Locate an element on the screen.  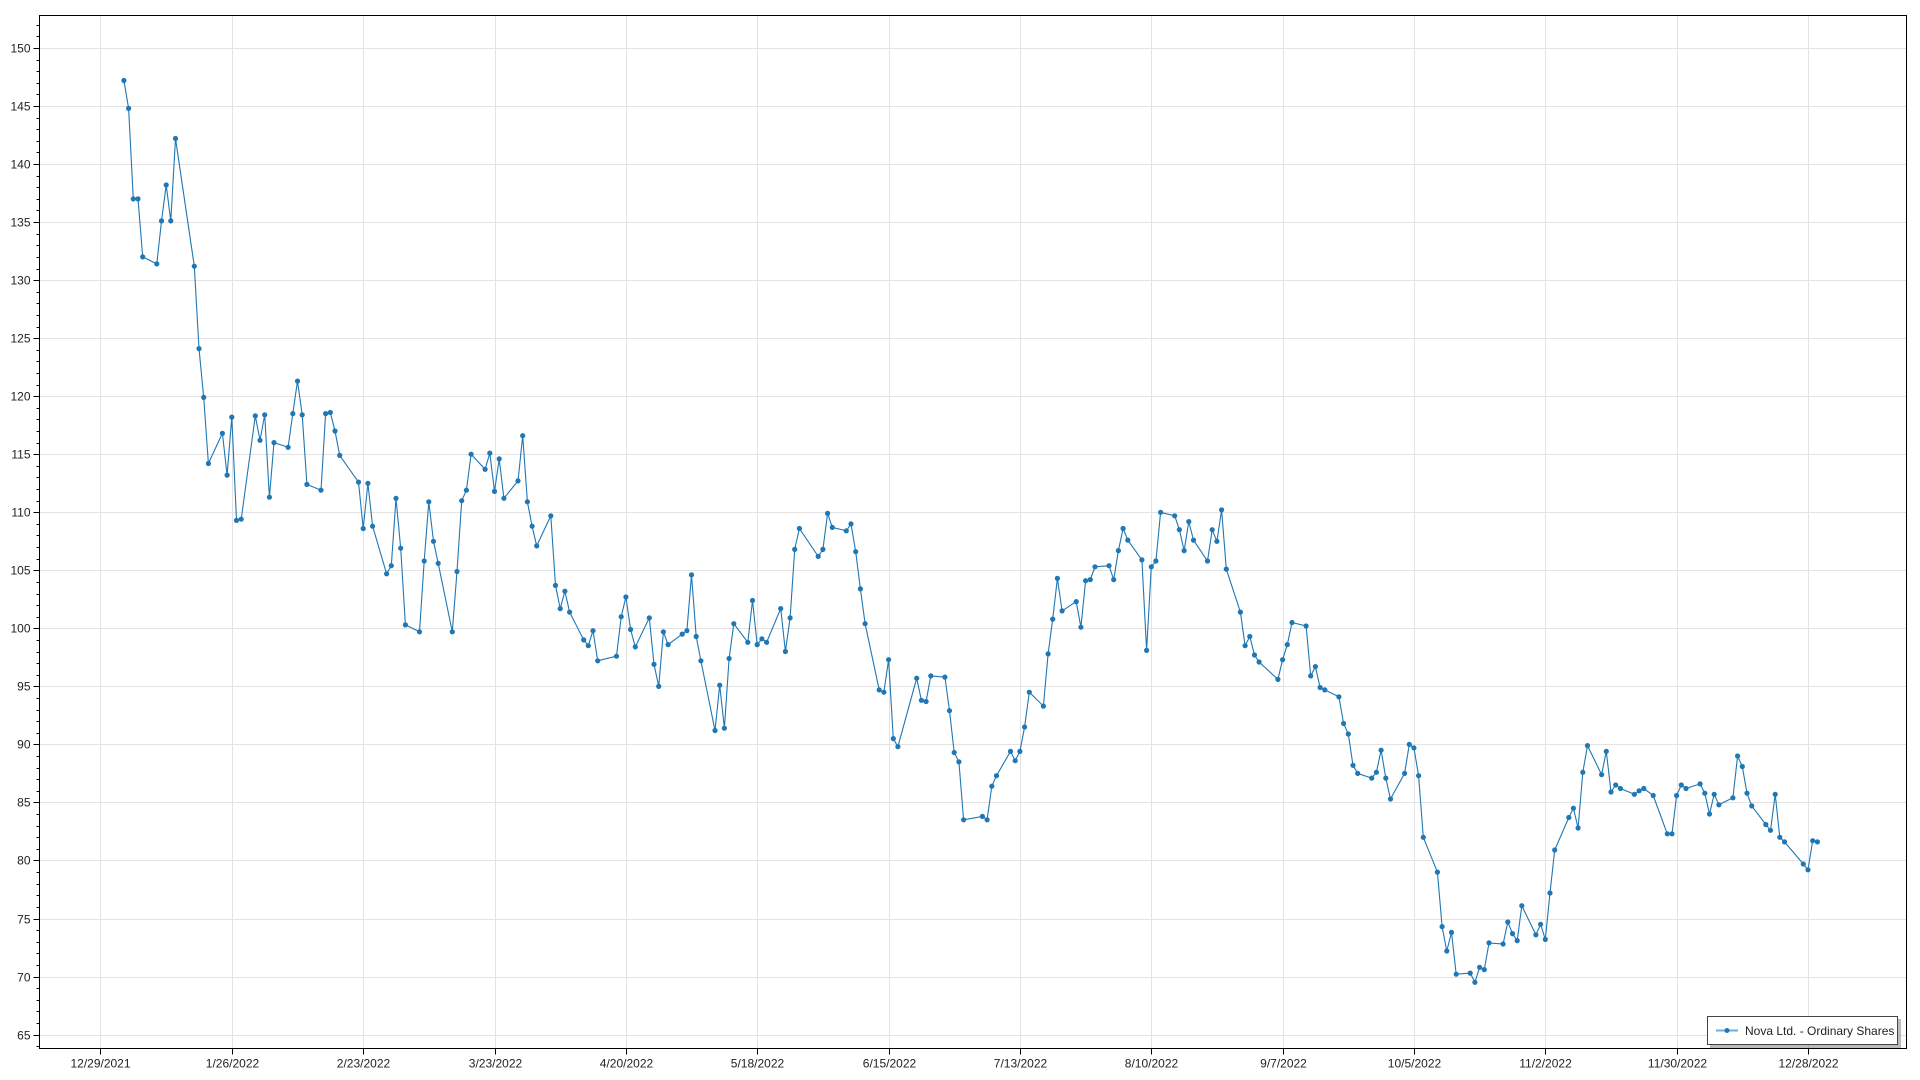
y-tick-label: 145 is located at coordinates (20, 107).